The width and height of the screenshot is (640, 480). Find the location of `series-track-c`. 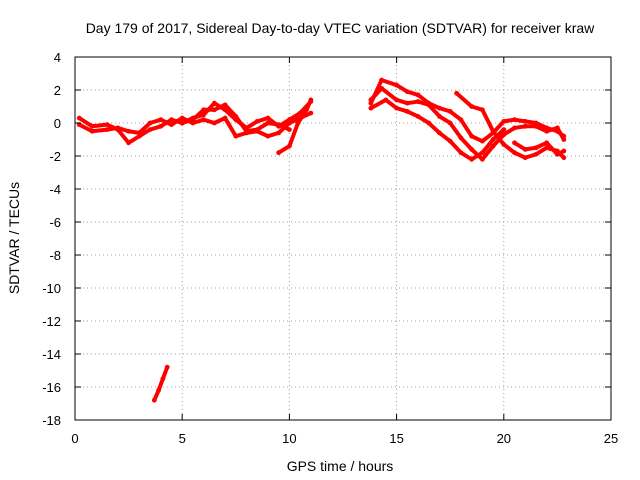

series-track-c is located at coordinates (235, 118).